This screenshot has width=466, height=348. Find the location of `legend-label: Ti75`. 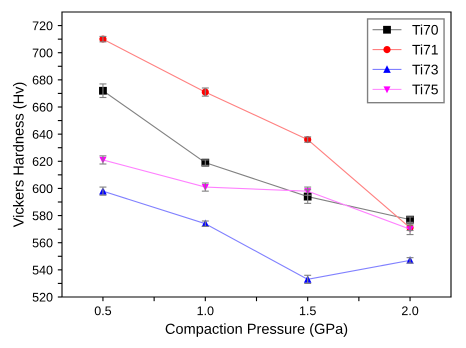

legend-label: Ti75 is located at coordinates (425, 89).